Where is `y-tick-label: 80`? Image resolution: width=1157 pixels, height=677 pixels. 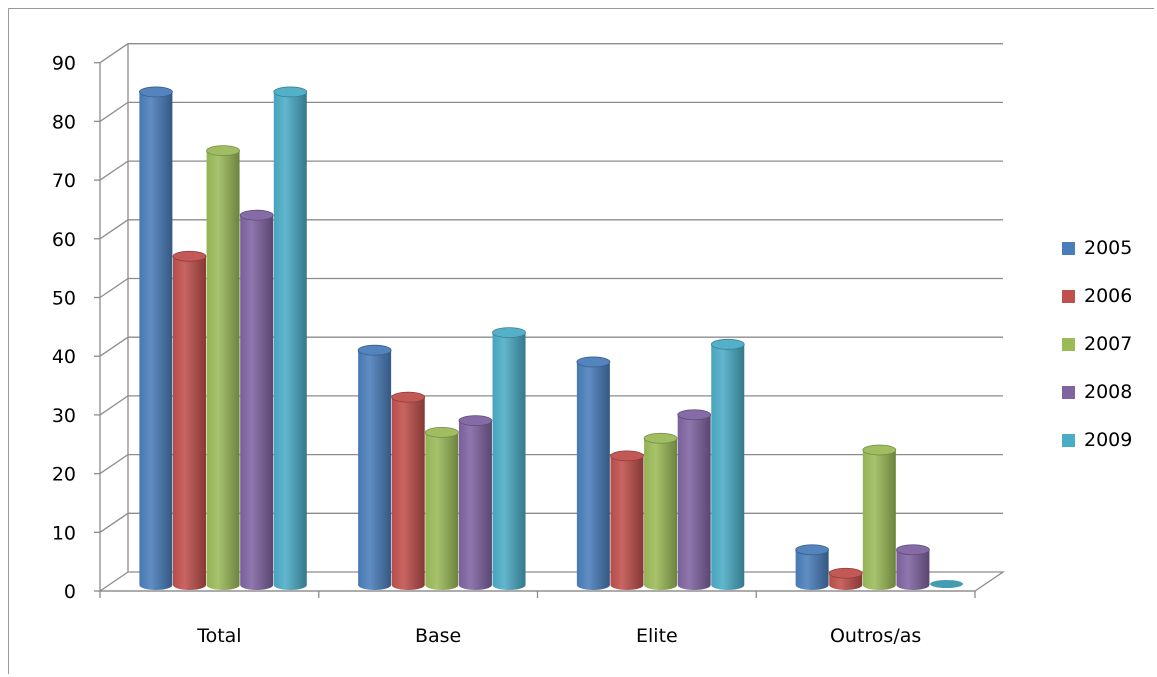 y-tick-label: 80 is located at coordinates (64, 122).